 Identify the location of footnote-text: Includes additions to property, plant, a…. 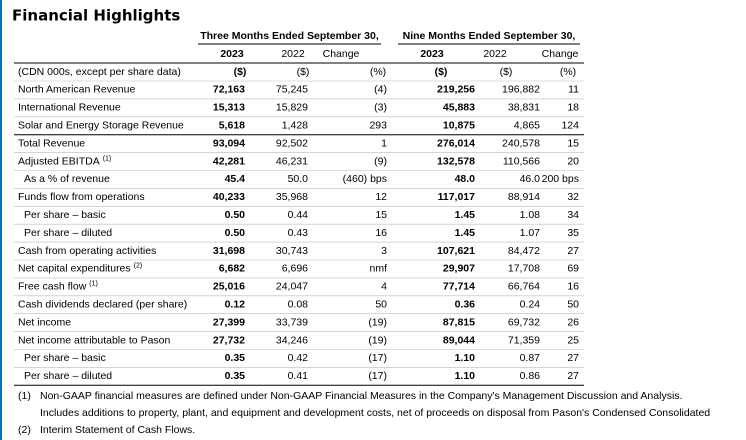
(375, 413).